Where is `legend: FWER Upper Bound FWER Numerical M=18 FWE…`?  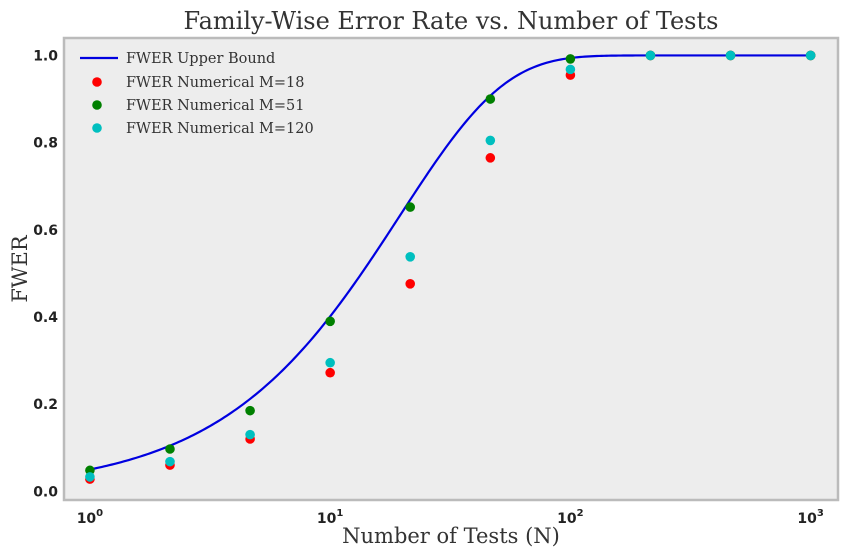 legend: FWER Upper Bound FWER Numerical M=18 FWE… is located at coordinates (197, 94).